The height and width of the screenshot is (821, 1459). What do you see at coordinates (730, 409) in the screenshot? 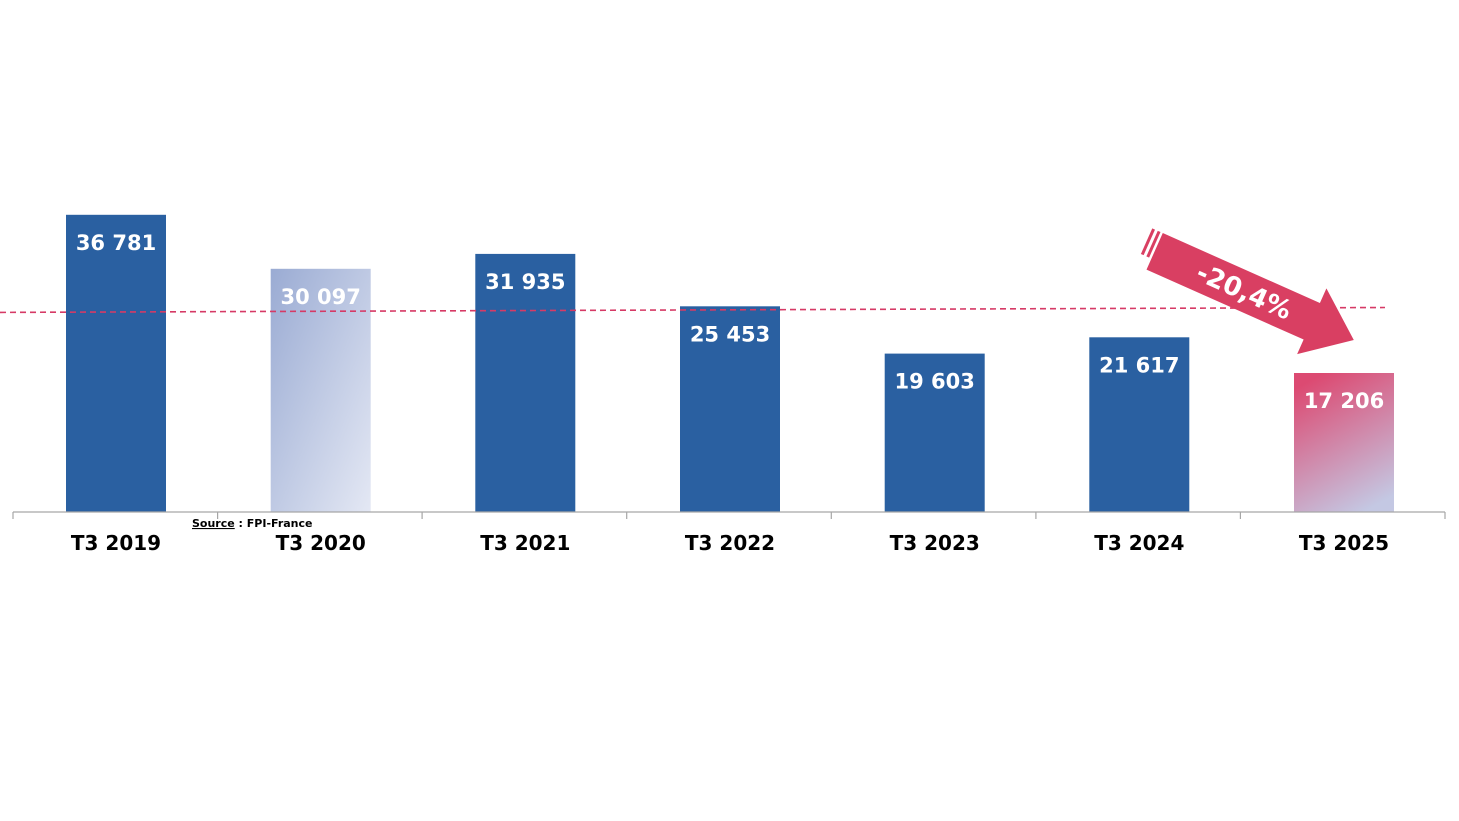
I see `bar-t3-2022` at bounding box center [730, 409].